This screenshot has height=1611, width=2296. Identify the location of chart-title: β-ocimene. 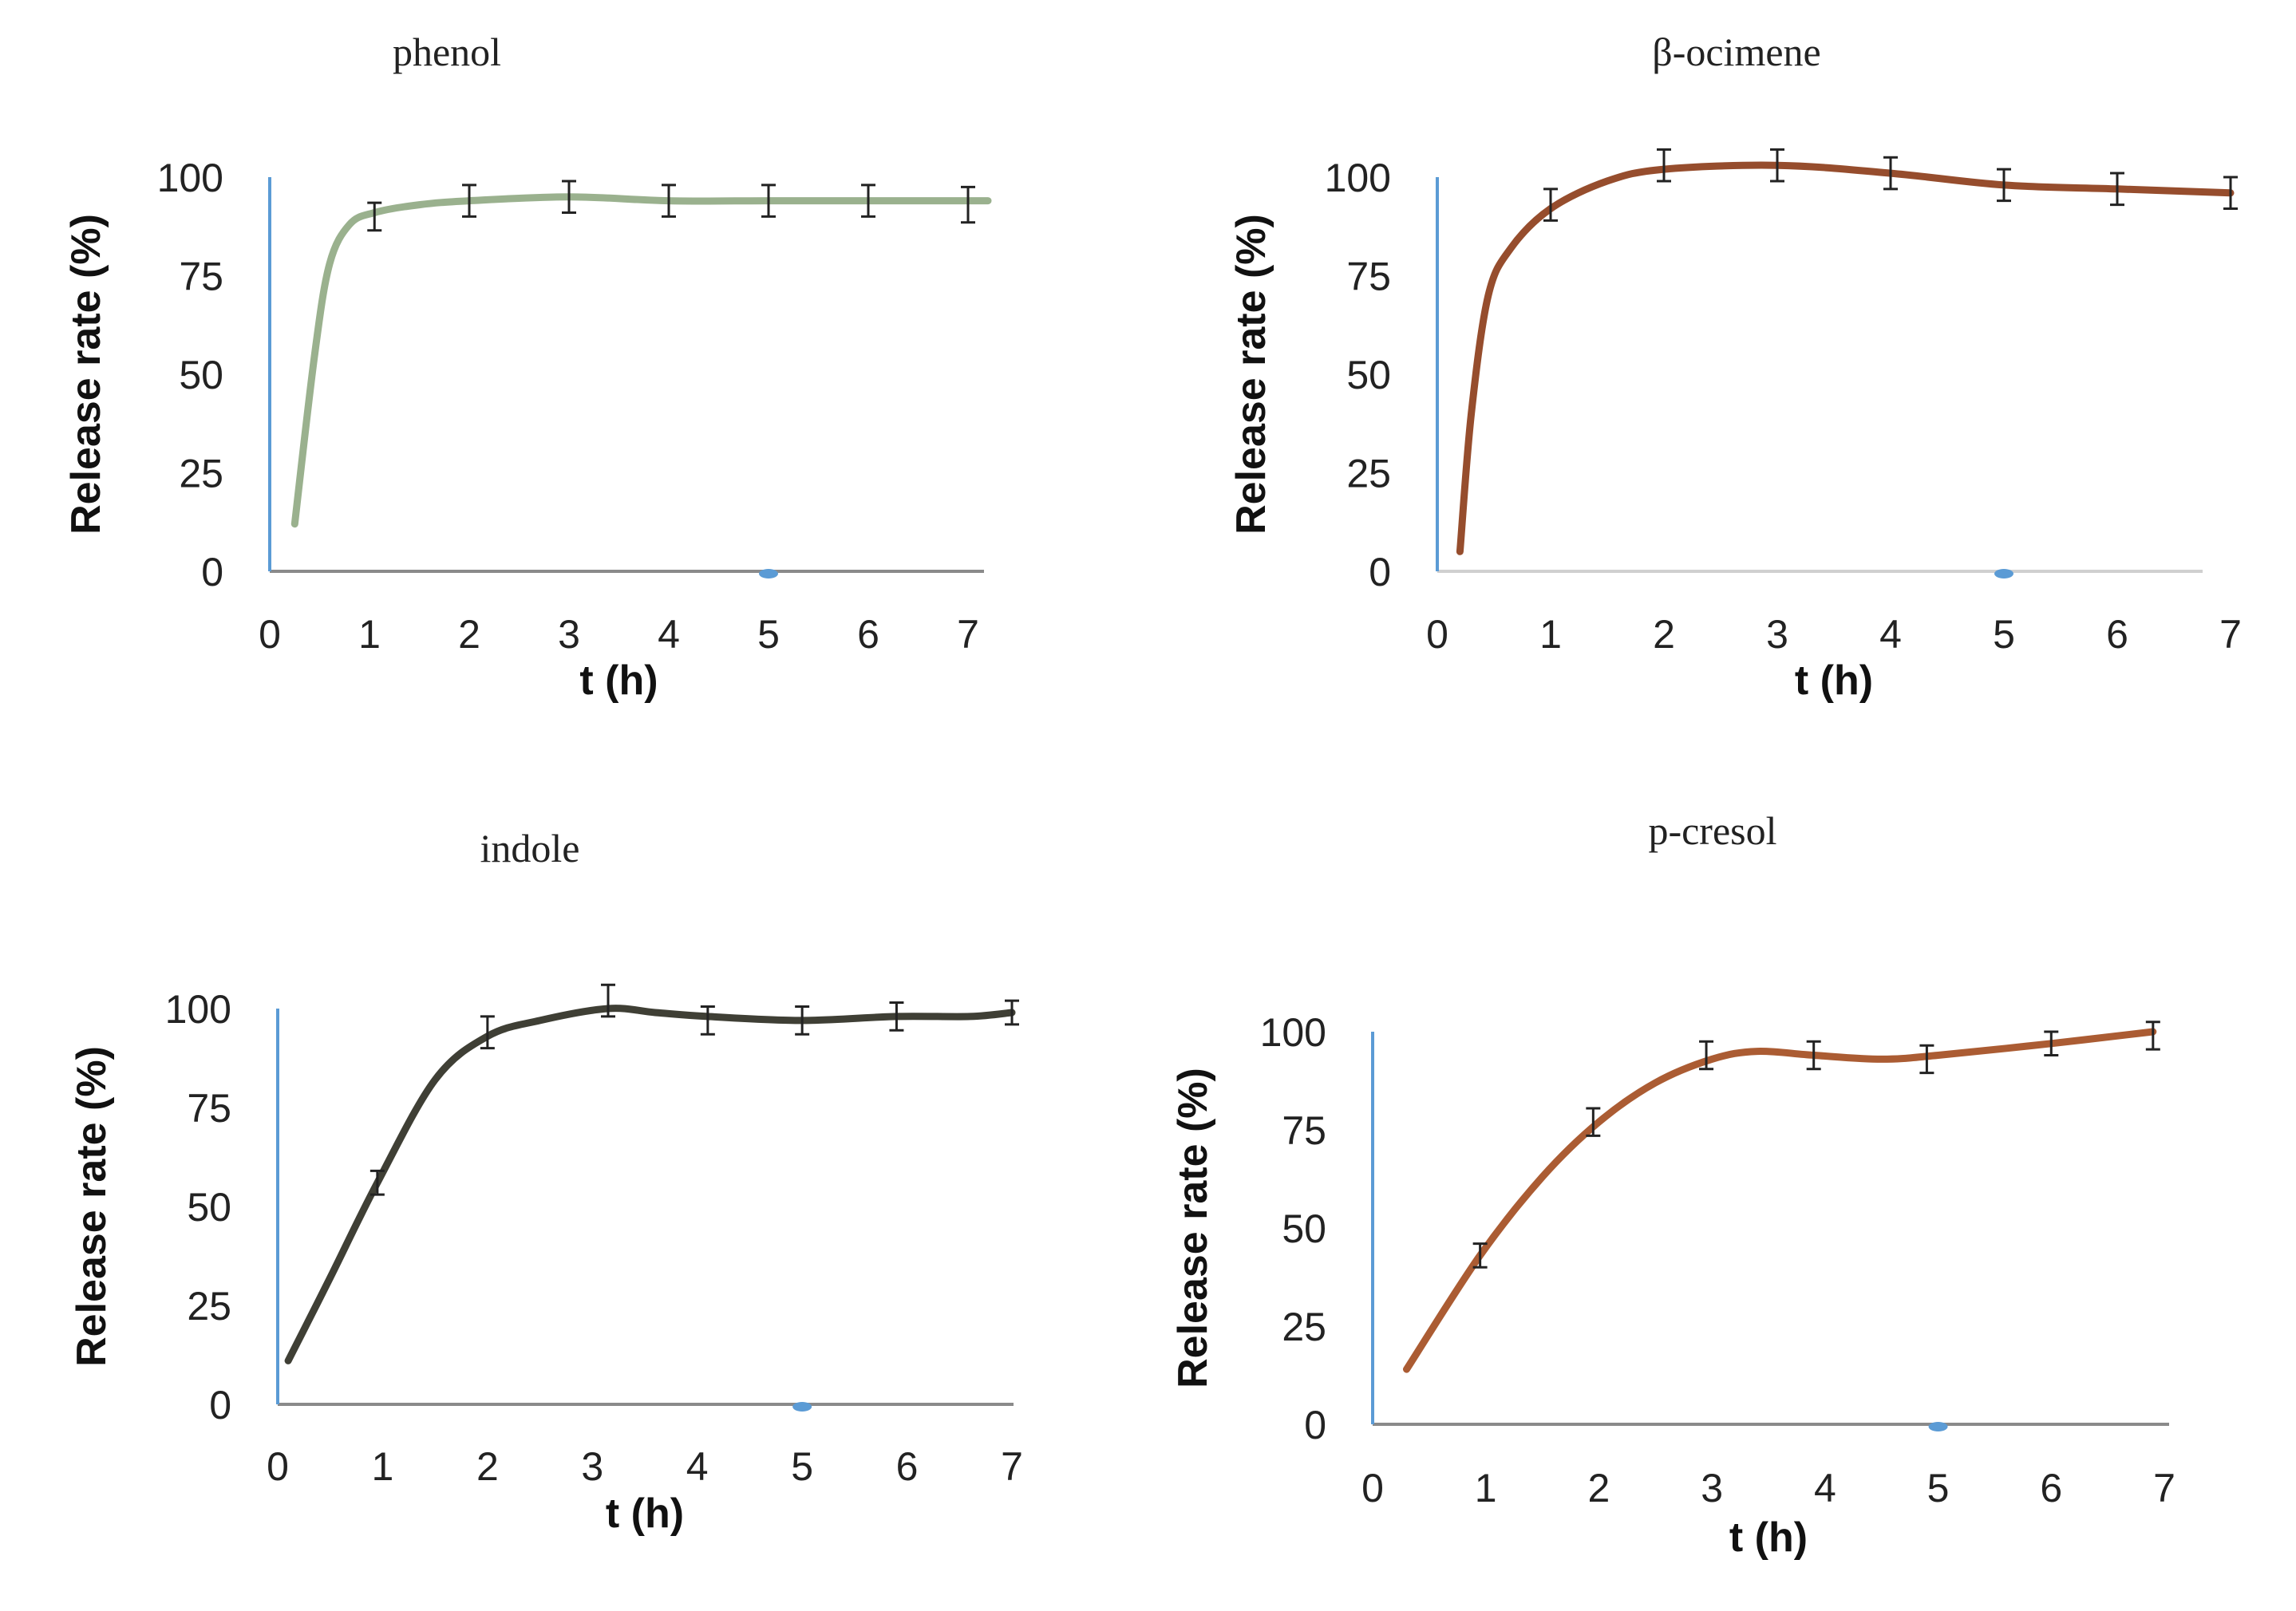
(1736, 52).